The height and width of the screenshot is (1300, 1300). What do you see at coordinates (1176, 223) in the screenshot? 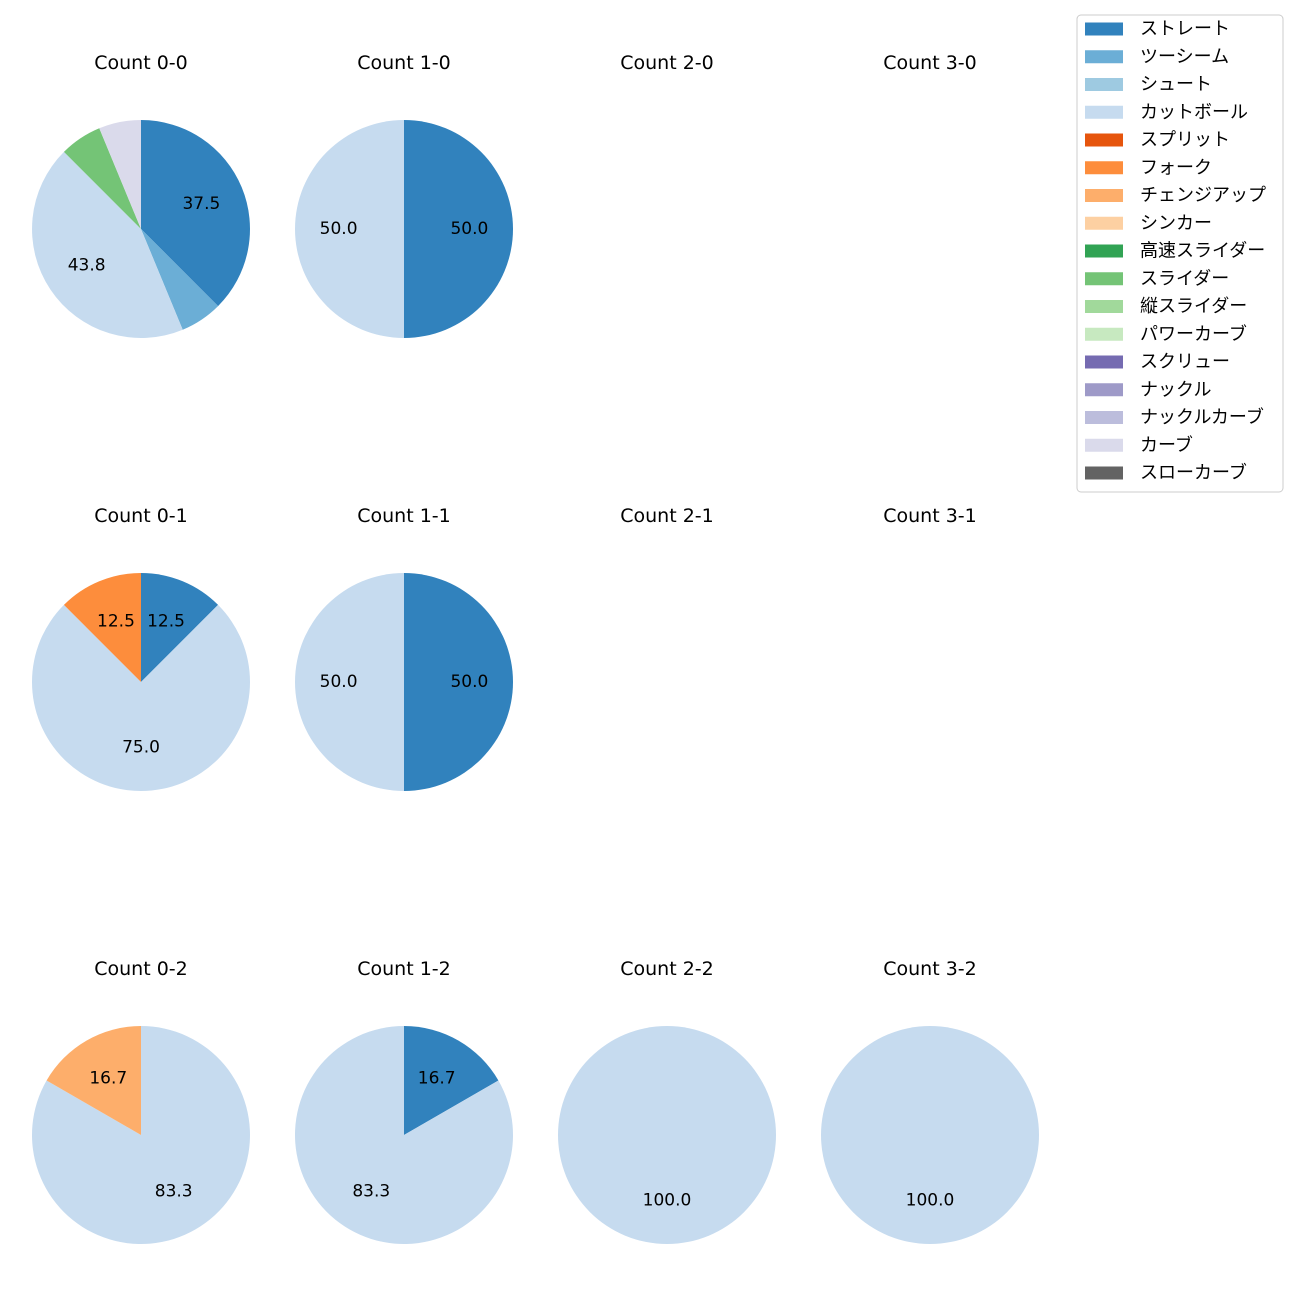
I see `legend-label: シンカー` at bounding box center [1176, 223].